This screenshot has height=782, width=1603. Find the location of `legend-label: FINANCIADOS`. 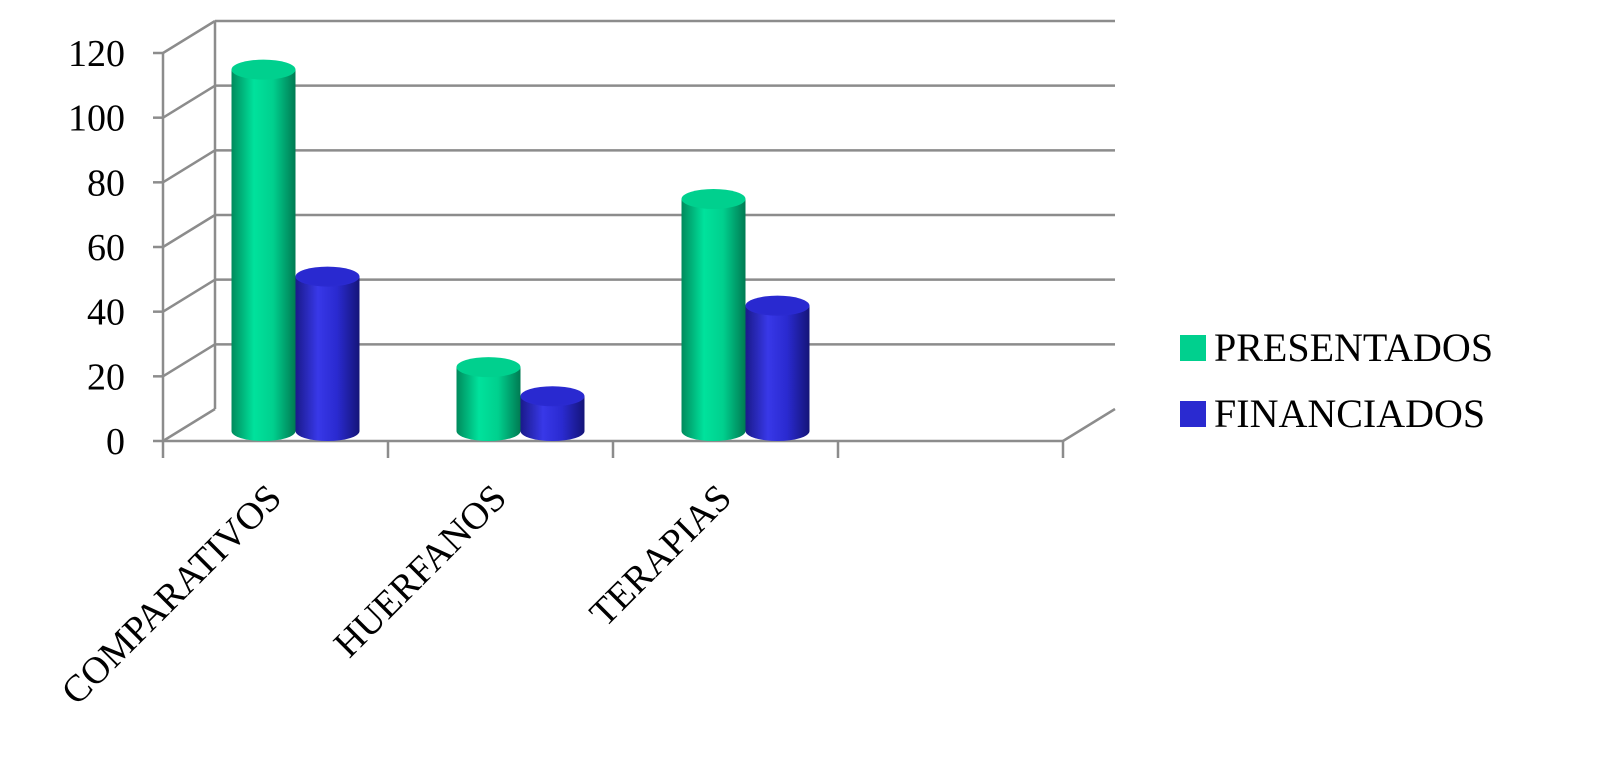

legend-label: FINANCIADOS is located at coordinates (1349, 413).